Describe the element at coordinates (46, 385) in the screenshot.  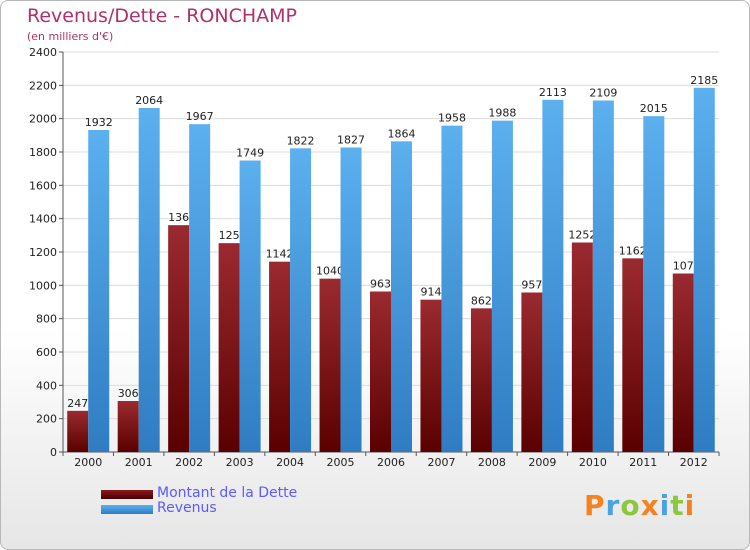
I see `y-tick-label: 400` at that location.